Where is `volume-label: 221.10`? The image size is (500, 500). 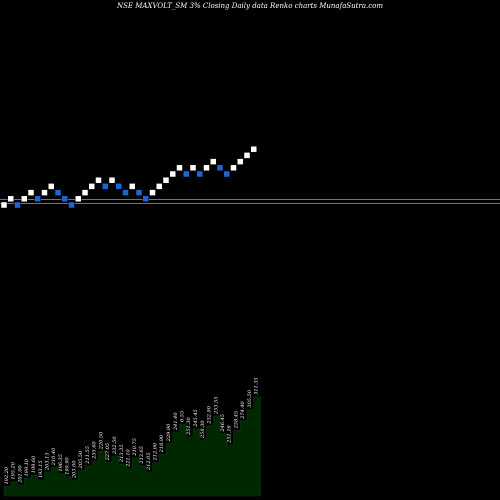 volume-label: 221.10 is located at coordinates (129, 457).